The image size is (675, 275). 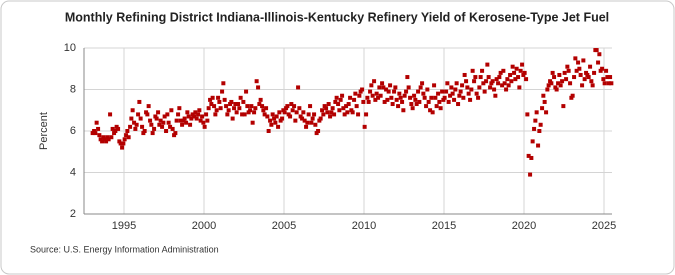 I want to click on y-tick-label: 10, so click(x=70, y=48).